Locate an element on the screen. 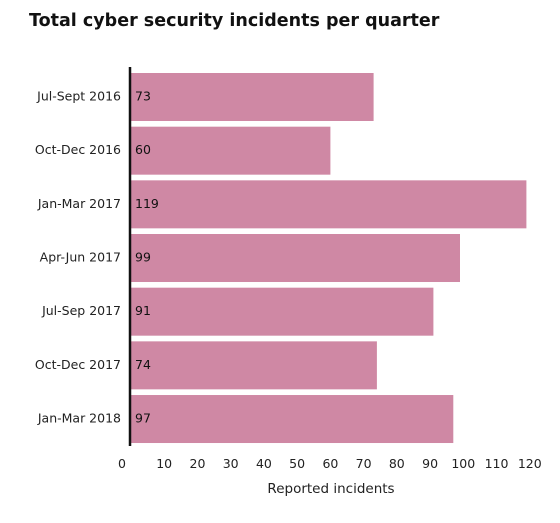 The image size is (560, 523). value-labels-layer: 73 60 119 99 91 74 97 is located at coordinates (147, 257).